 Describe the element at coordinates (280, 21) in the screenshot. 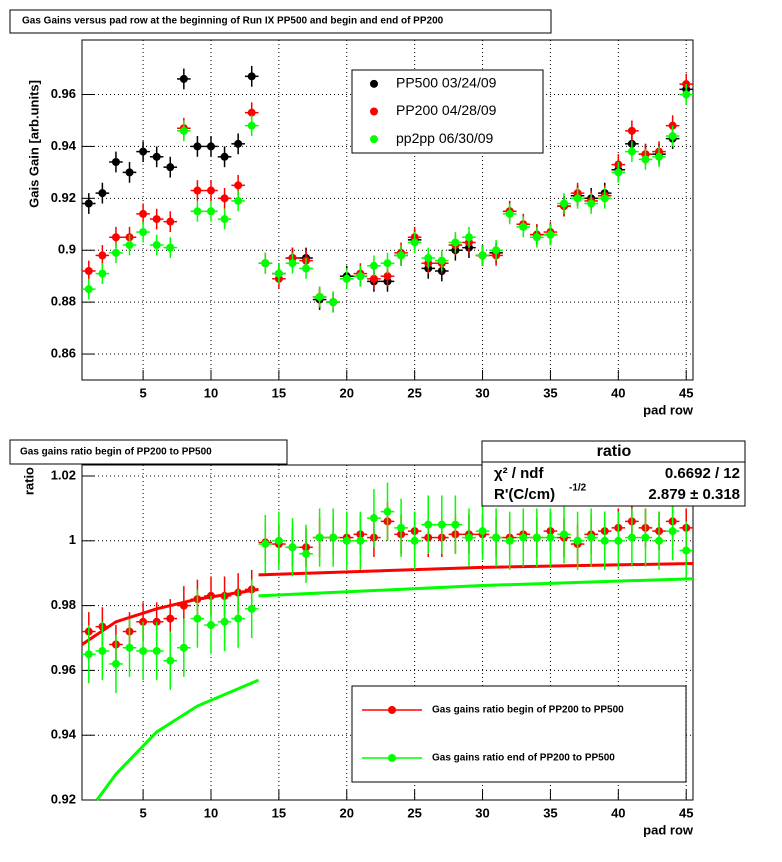

I see `title-box` at that location.